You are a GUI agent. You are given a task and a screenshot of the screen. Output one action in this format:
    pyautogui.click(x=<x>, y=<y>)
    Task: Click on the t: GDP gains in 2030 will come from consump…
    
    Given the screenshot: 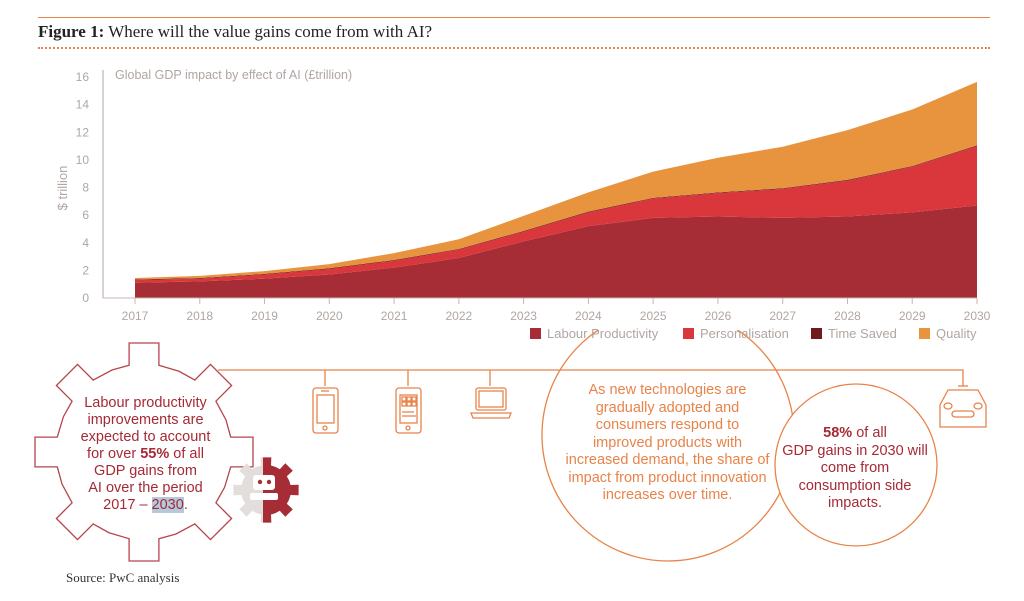 What is the action you would take?
    pyautogui.click(x=855, y=477)
    